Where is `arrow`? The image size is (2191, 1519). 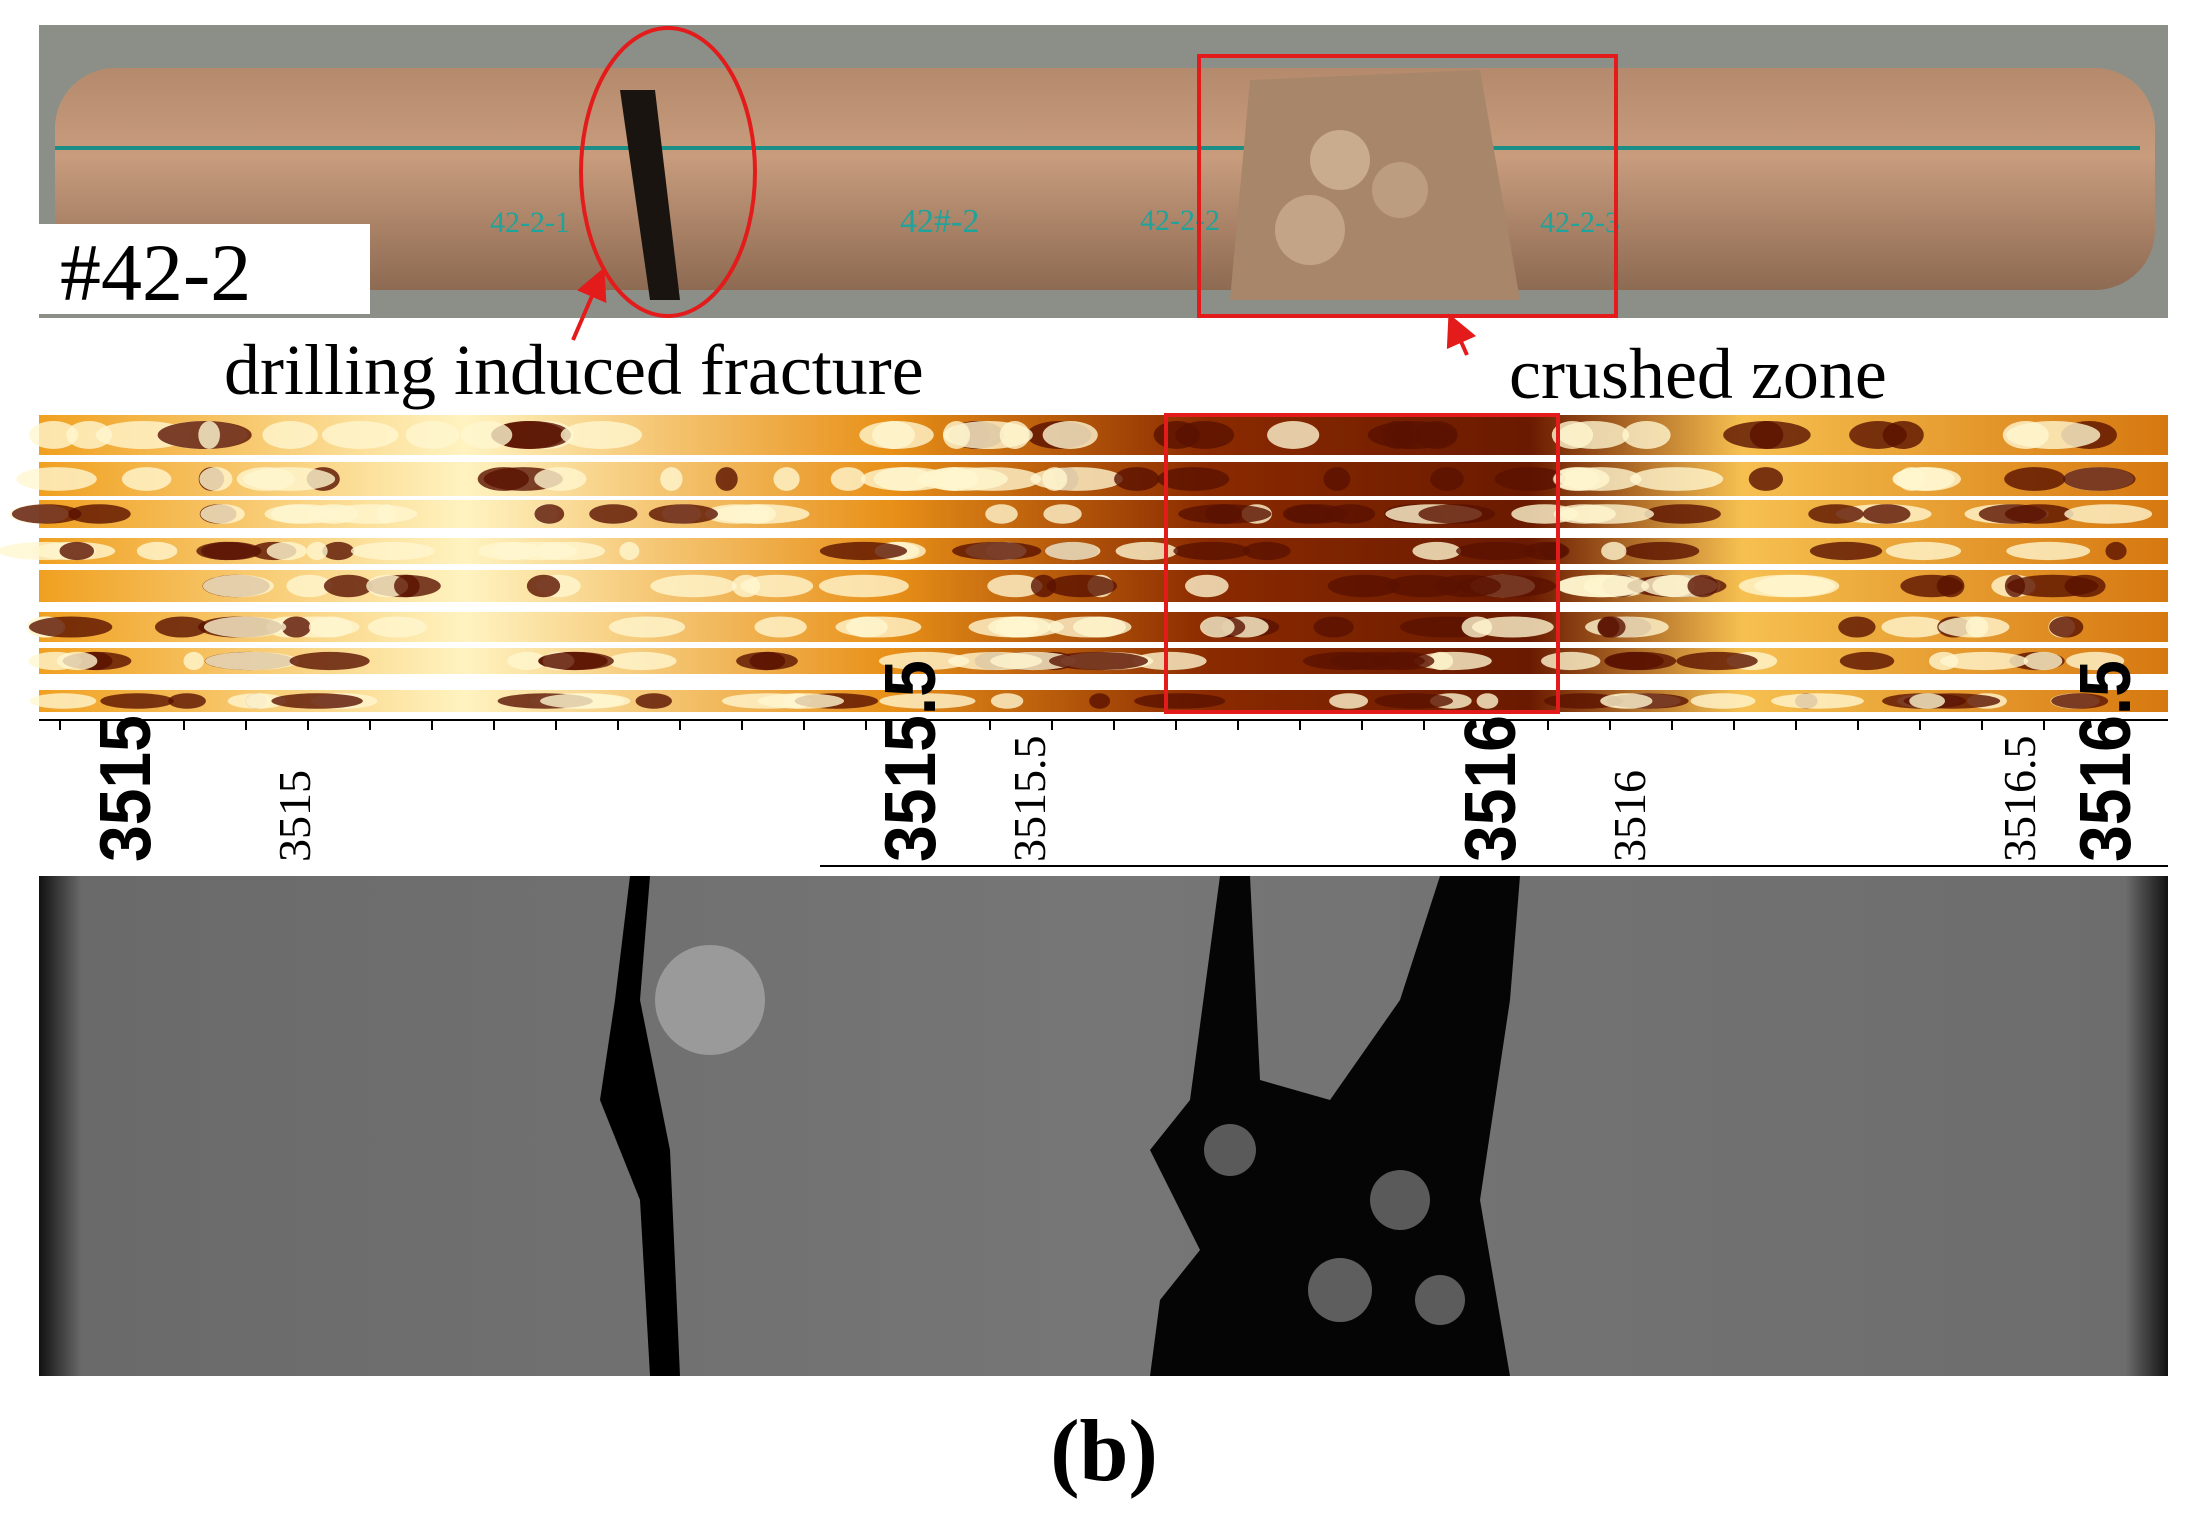
arrow is located at coordinates (589, 304).